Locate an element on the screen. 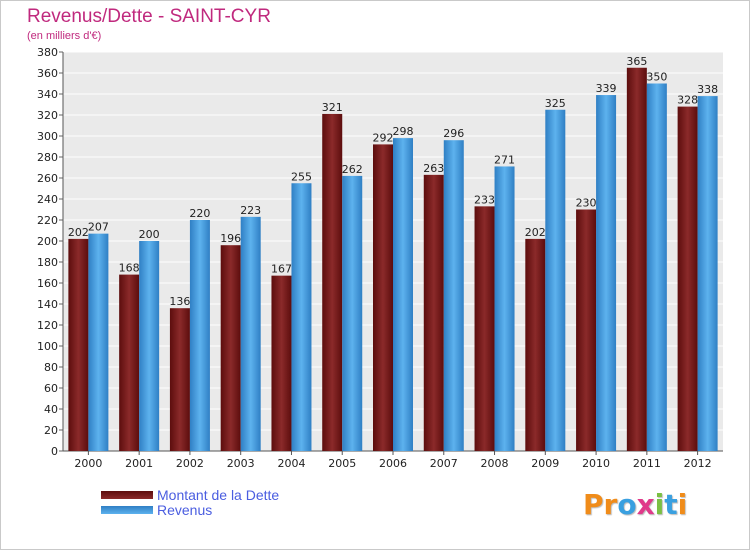  legend-swatch-revenus is located at coordinates (127, 509).